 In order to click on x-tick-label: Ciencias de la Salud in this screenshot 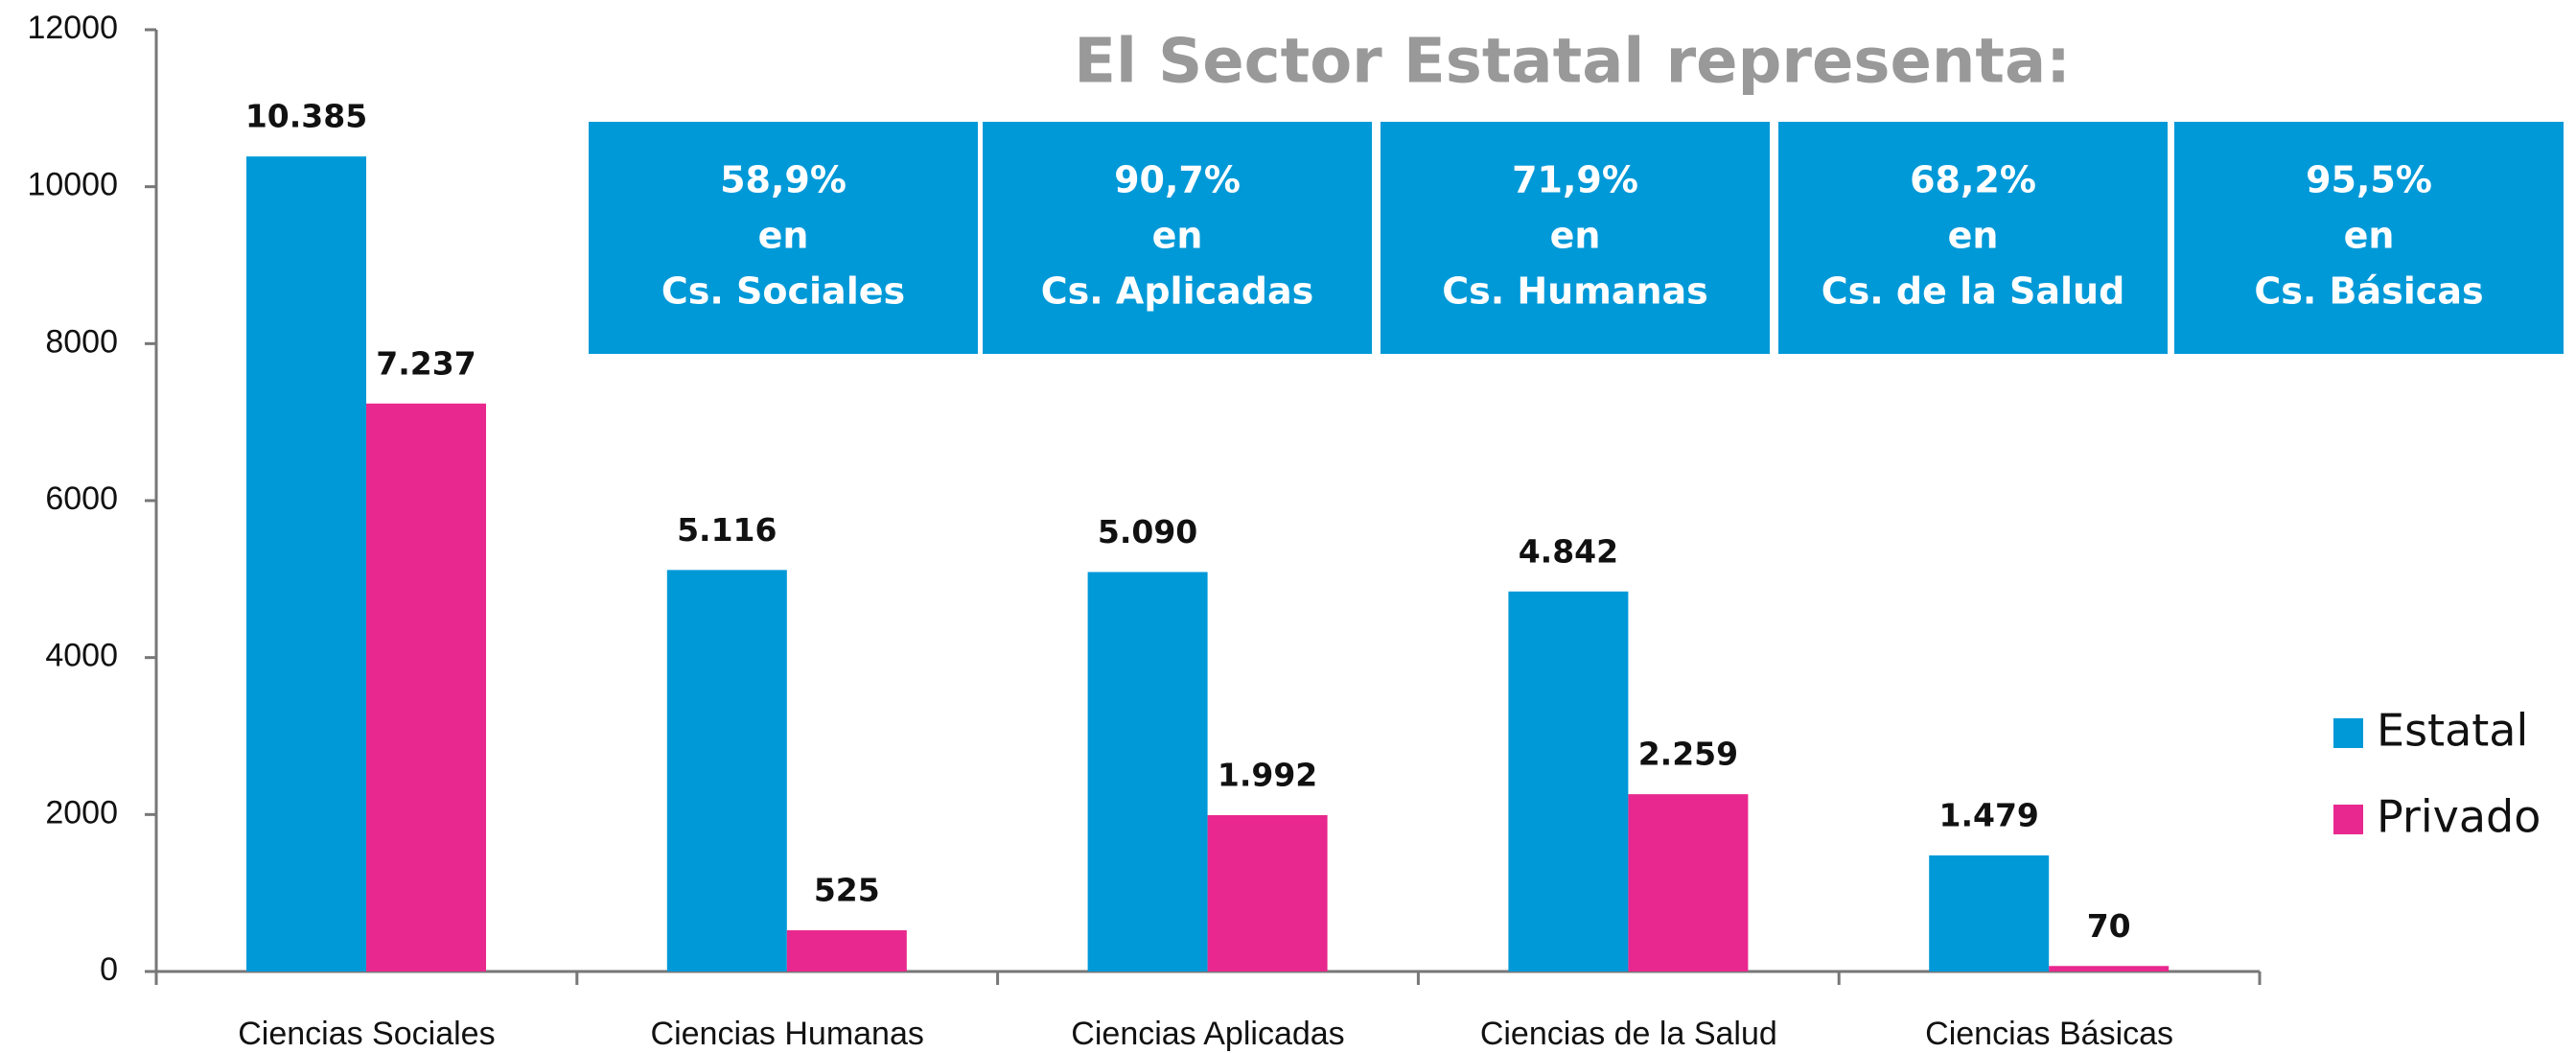, I will do `click(1629, 1034)`.